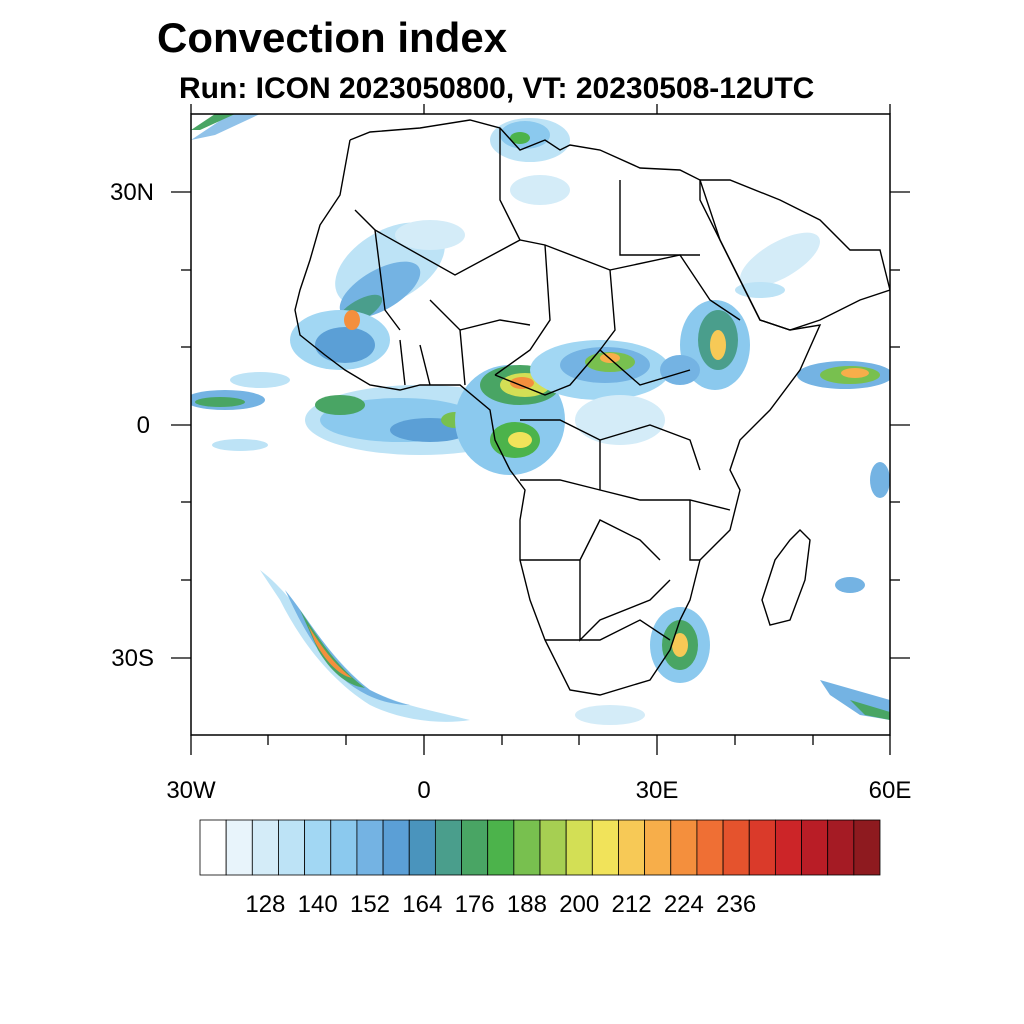 This screenshot has width=1024, height=1024. I want to click on colorbar-label: 140, so click(318, 904).